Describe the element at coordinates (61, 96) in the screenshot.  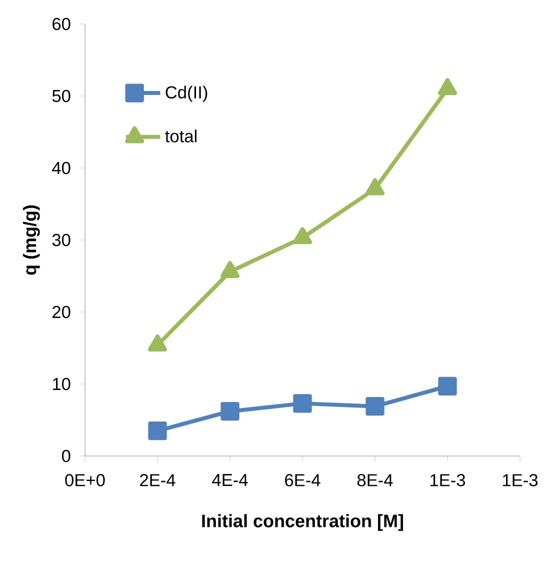
I see `y-tick-label: 50` at that location.